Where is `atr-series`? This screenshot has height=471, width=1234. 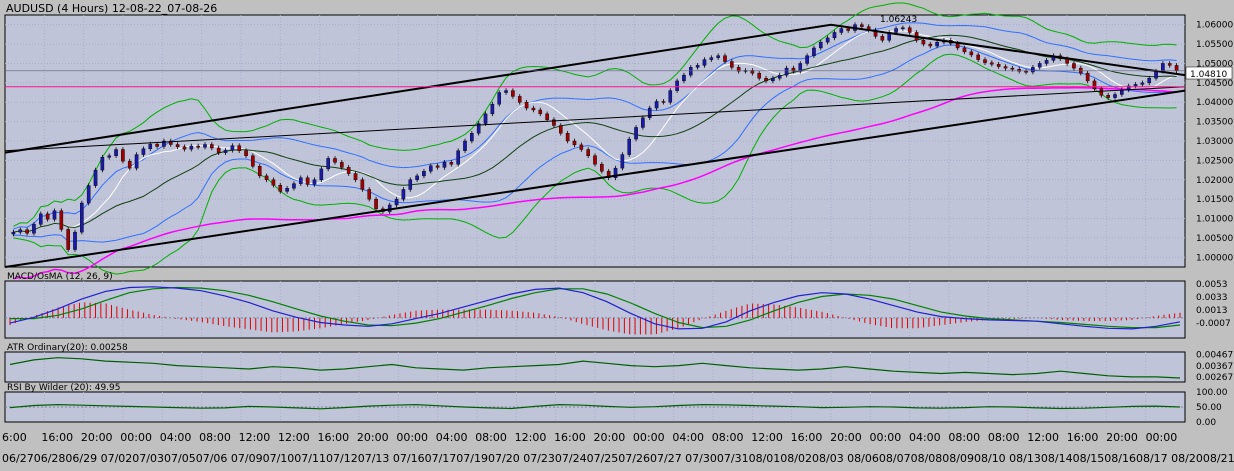 atr-series is located at coordinates (595, 368).